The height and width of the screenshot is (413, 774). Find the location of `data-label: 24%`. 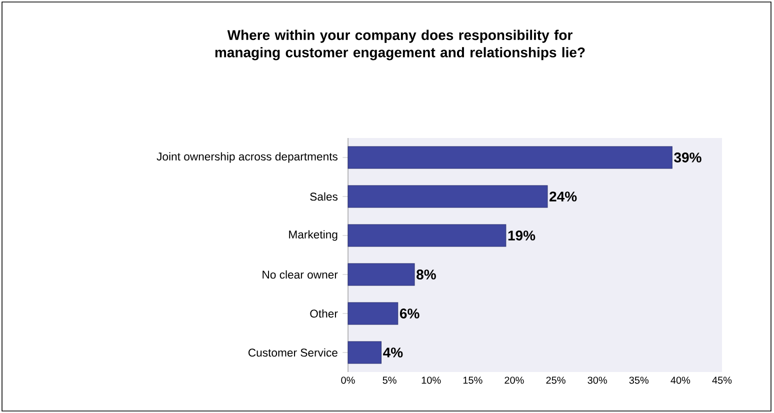

data-label: 24% is located at coordinates (563, 197).